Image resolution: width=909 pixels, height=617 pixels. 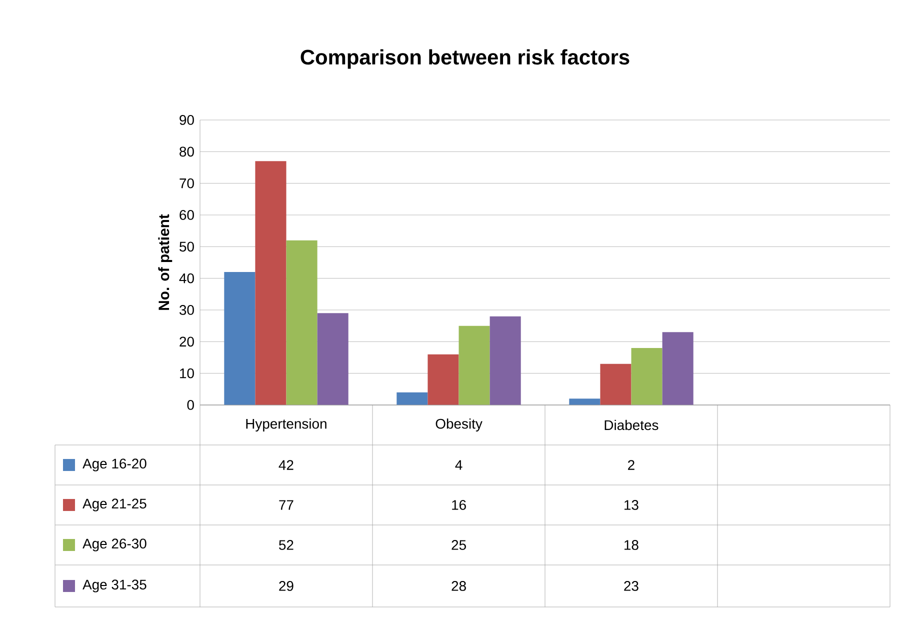 What do you see at coordinates (459, 505) in the screenshot?
I see `data-label: 16` at bounding box center [459, 505].